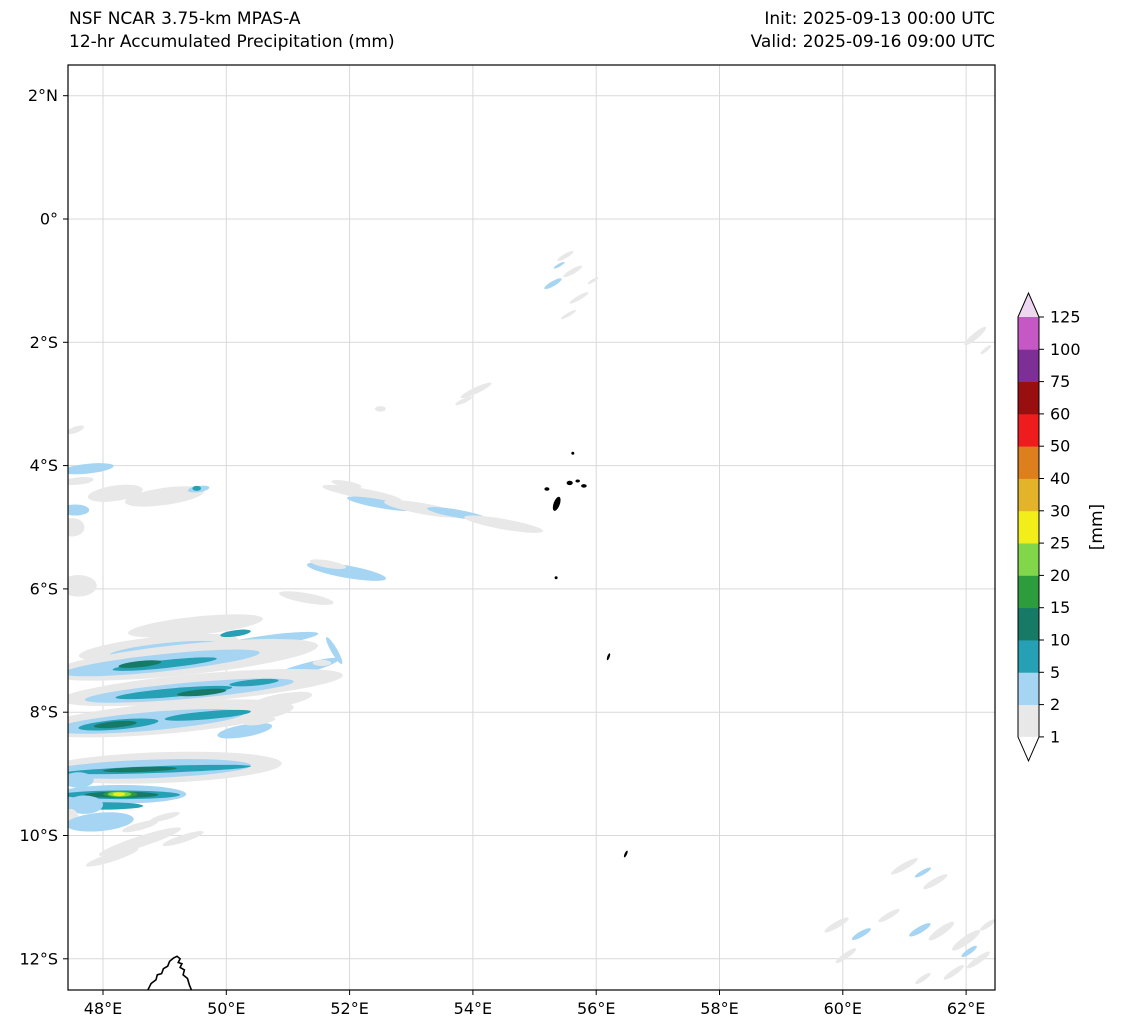  Describe the element at coordinates (232, 42) in the screenshot. I see `plot-subtitle: 12-hr Accumulated Precipitation (mm)` at that location.